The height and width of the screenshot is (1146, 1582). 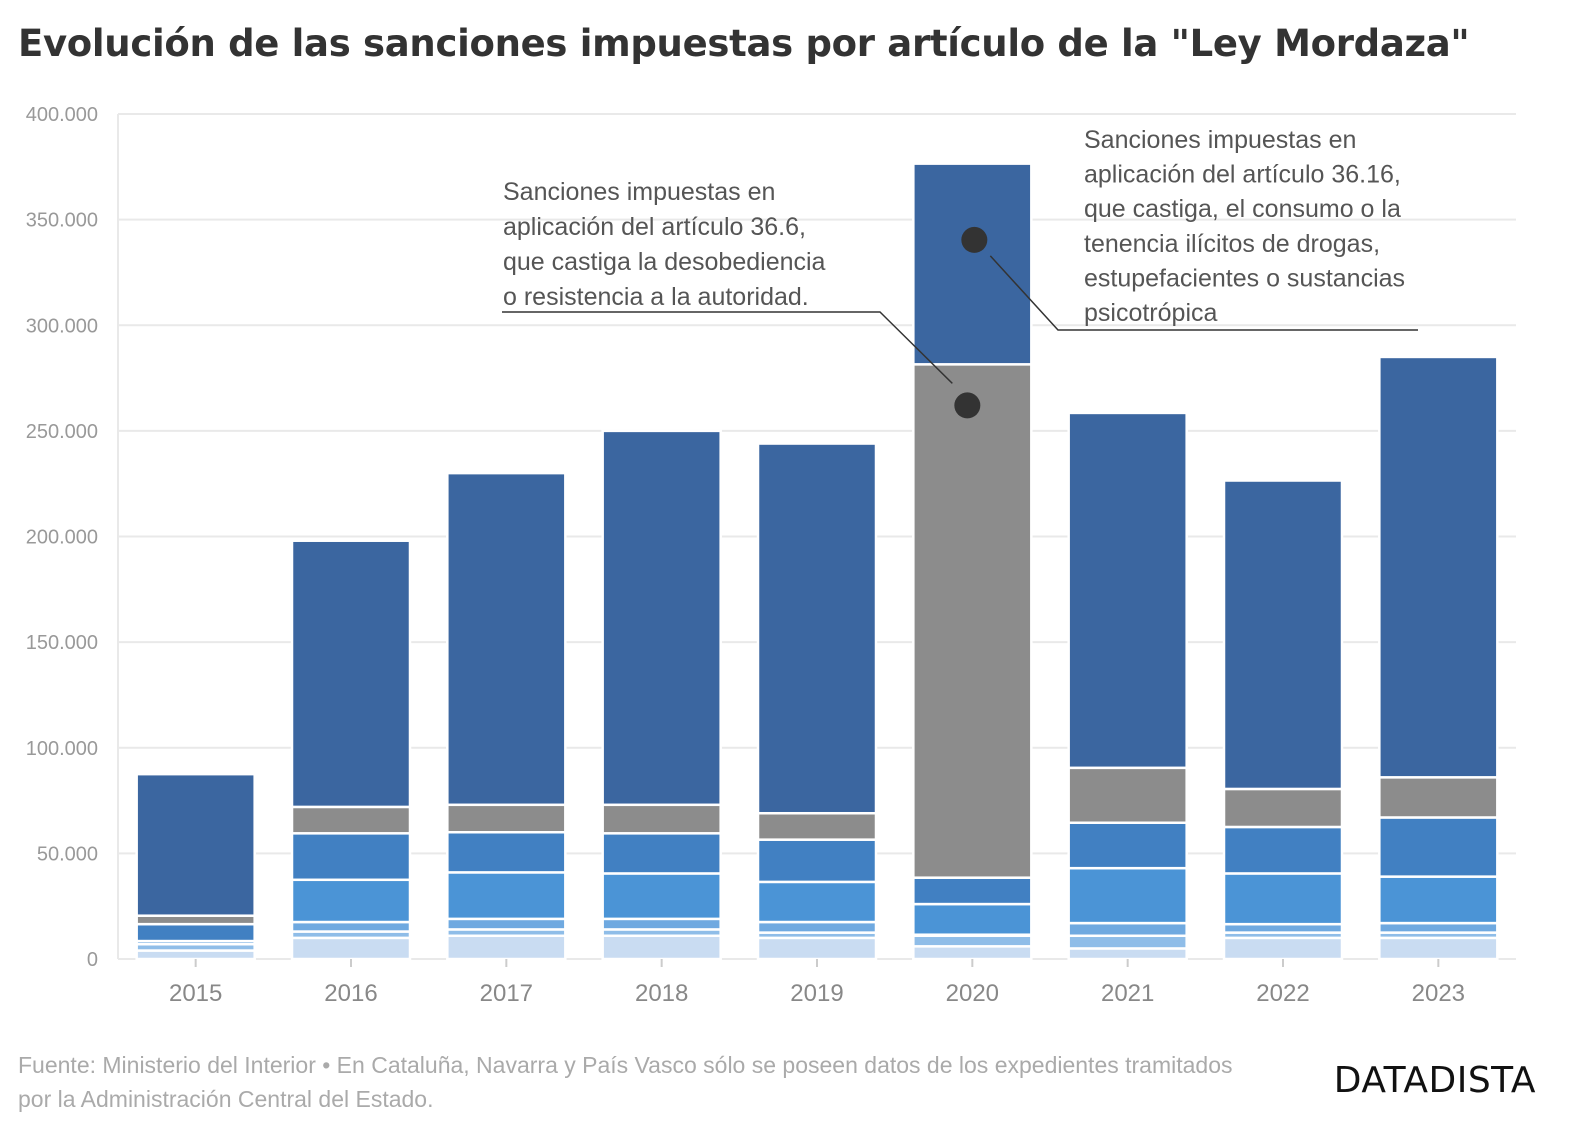 What do you see at coordinates (506, 993) in the screenshot?
I see `x-tick-label: 2017` at bounding box center [506, 993].